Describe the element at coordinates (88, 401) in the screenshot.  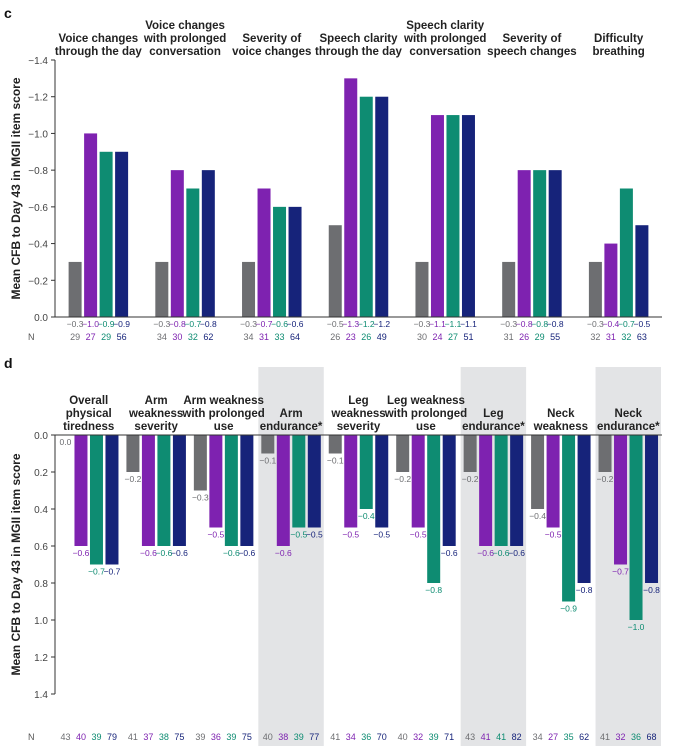
I see `category-title: Overall` at that location.